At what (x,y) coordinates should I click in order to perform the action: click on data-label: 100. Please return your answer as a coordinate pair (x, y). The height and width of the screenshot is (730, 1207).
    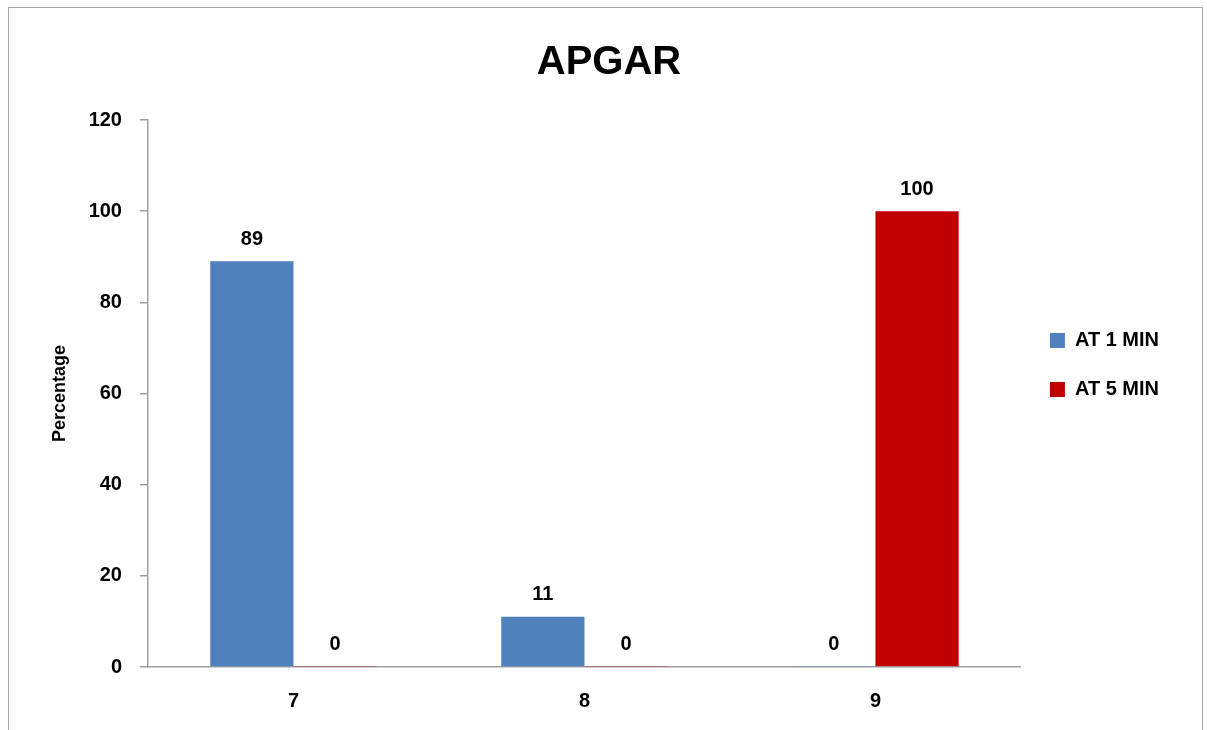
    Looking at the image, I should click on (917, 187).